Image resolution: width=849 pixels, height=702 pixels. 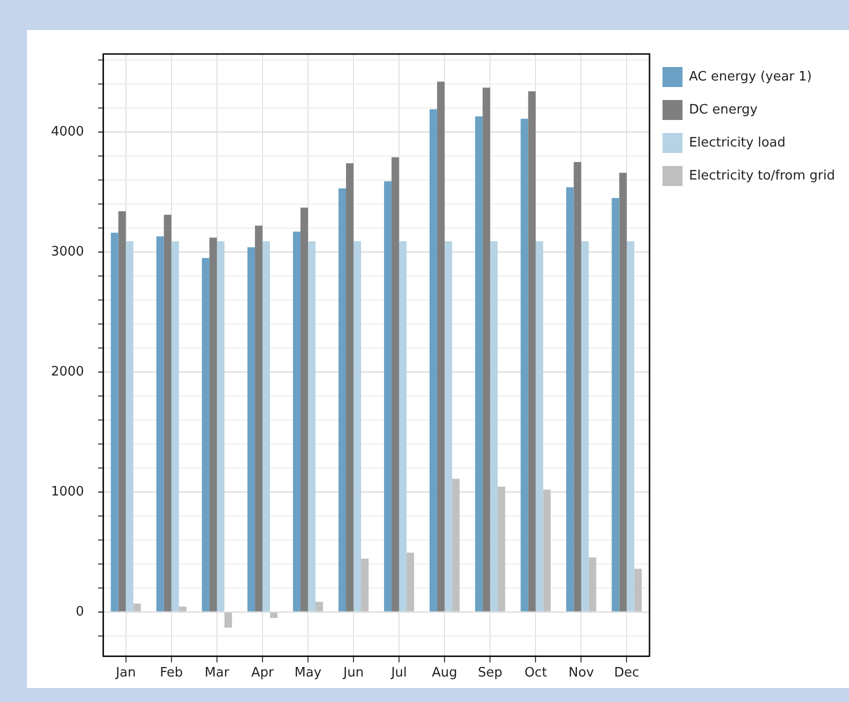 I want to click on x-tick-label: Nov, so click(x=581, y=673).